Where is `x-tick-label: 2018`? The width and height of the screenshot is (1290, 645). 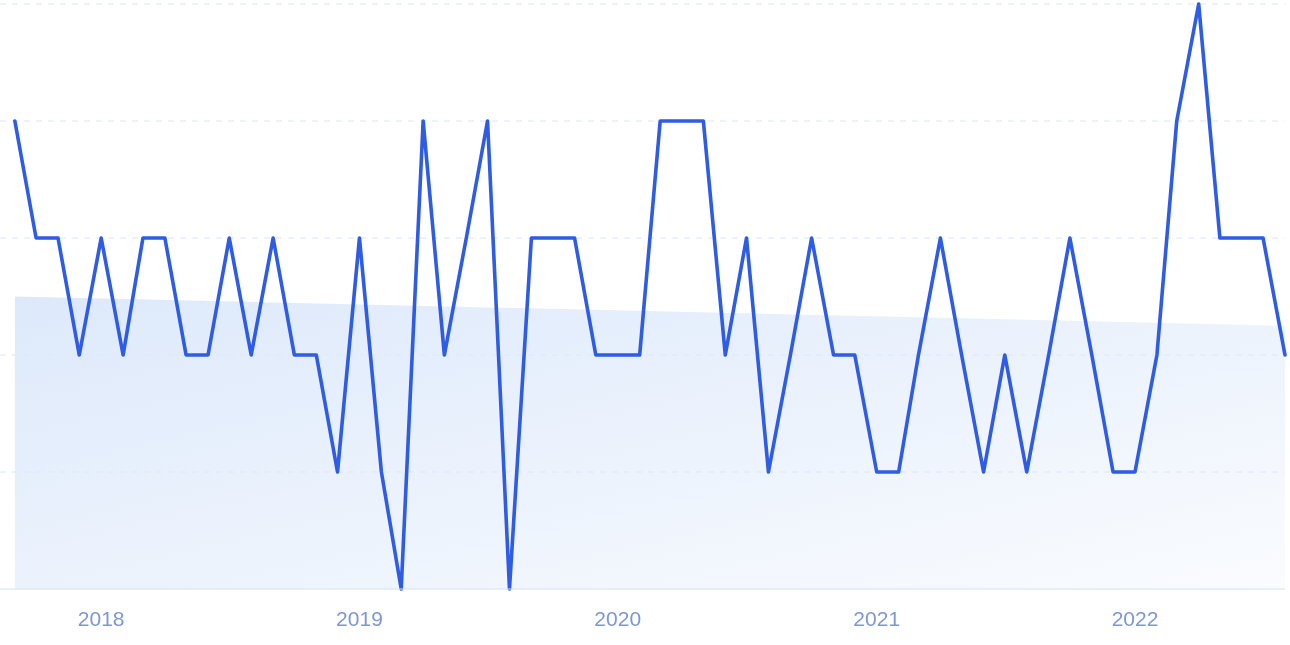 x-tick-label: 2018 is located at coordinates (101, 618).